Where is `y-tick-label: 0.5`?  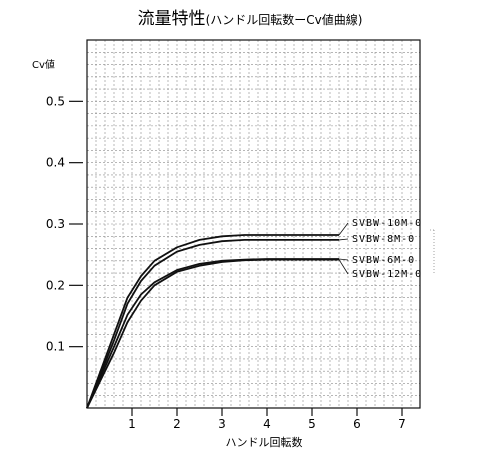
y-tick-label: 0.5 is located at coordinates (55, 101).